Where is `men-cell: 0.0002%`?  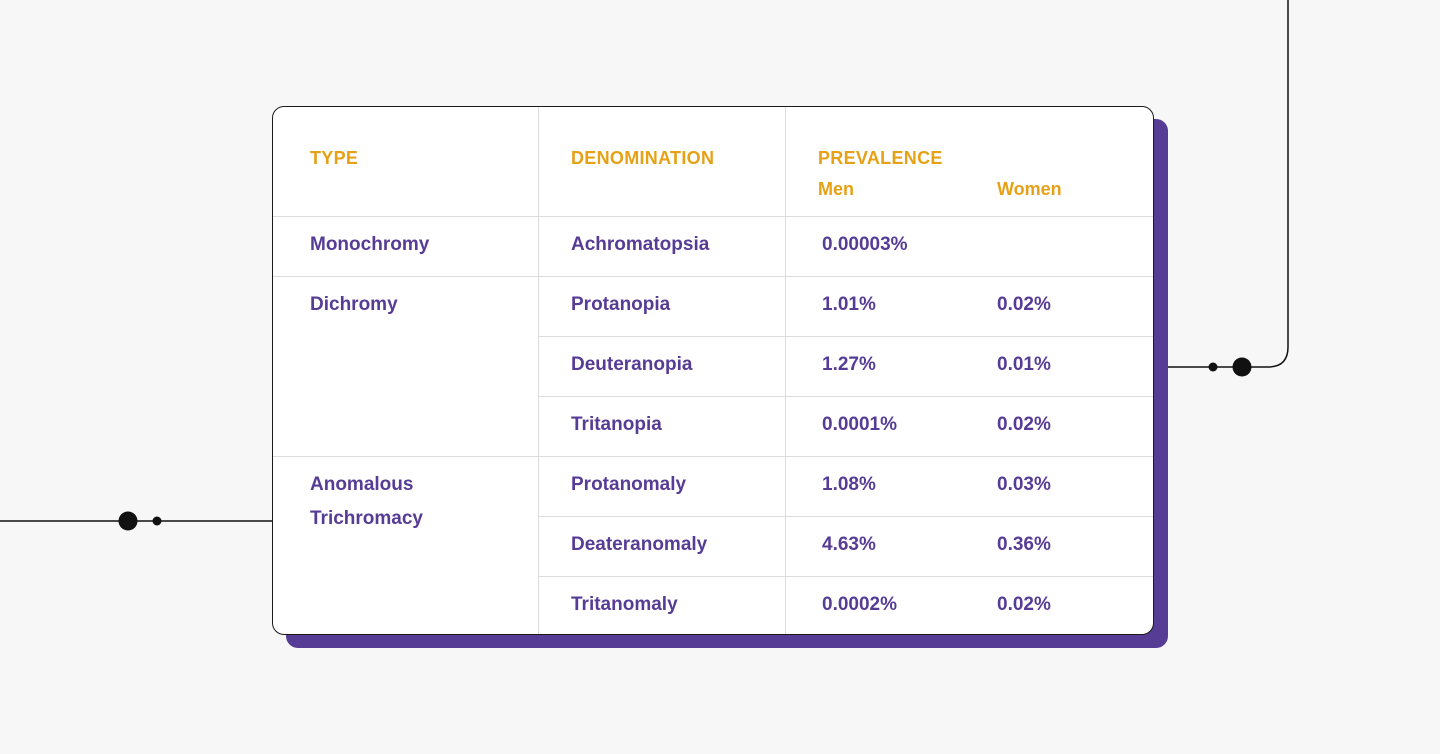
men-cell: 0.0002% is located at coordinates (860, 604).